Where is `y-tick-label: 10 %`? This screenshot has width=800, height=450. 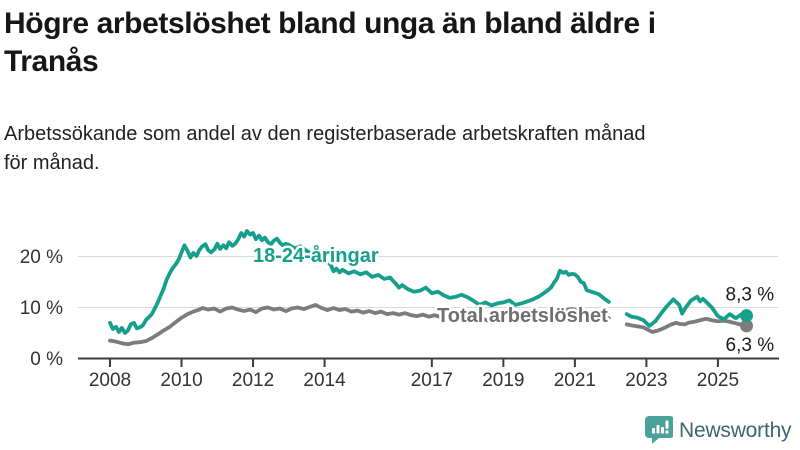
y-tick-label: 10 % is located at coordinates (41, 308).